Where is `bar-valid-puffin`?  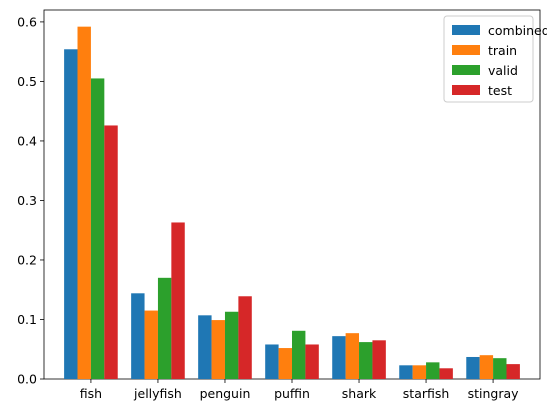 bar-valid-puffin is located at coordinates (299, 354).